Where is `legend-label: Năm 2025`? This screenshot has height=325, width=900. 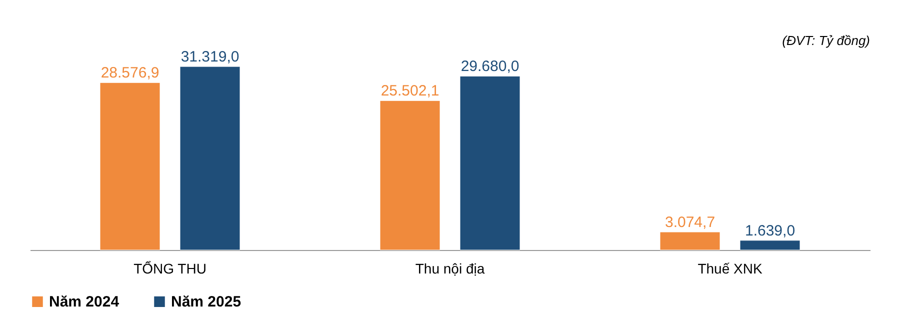
legend-label: Năm 2025 is located at coordinates (206, 302).